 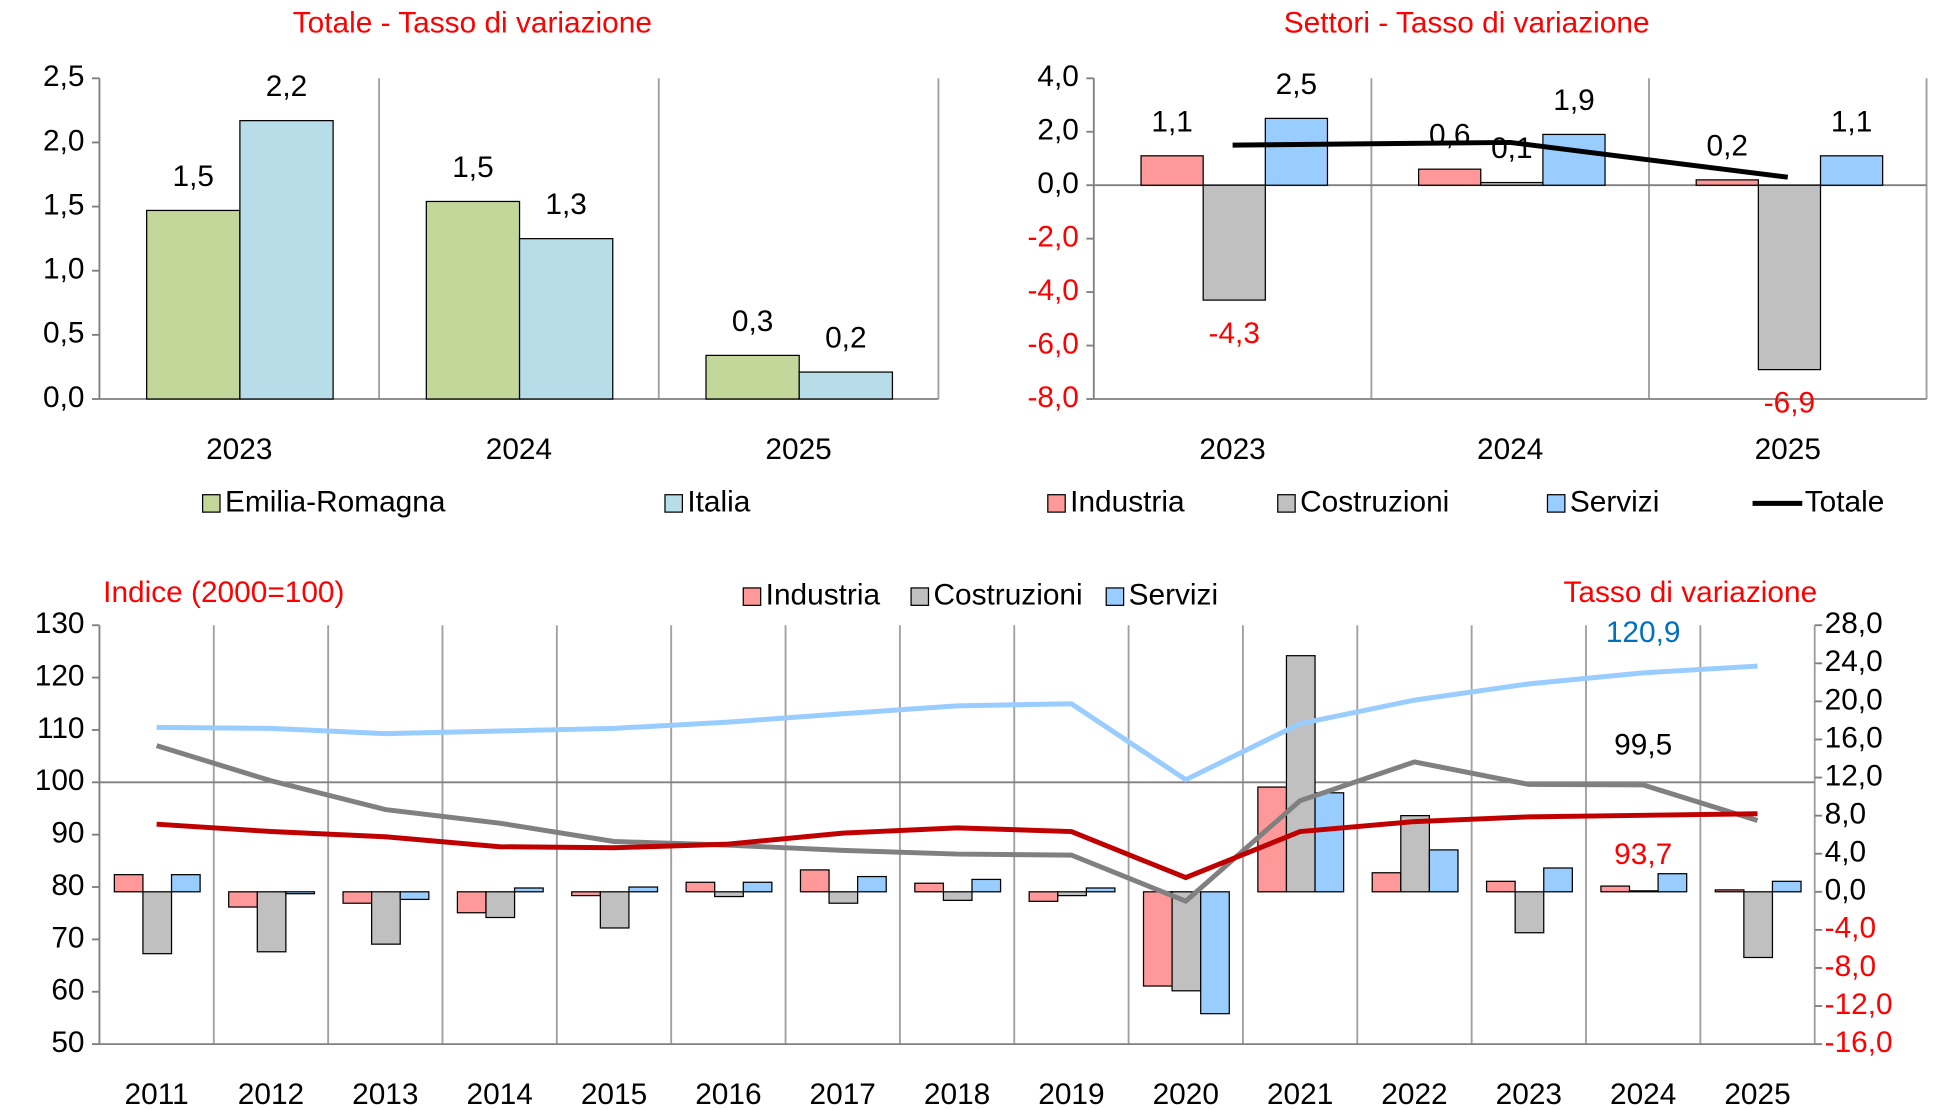 I want to click on data-label: 1,3, so click(x=565, y=204).